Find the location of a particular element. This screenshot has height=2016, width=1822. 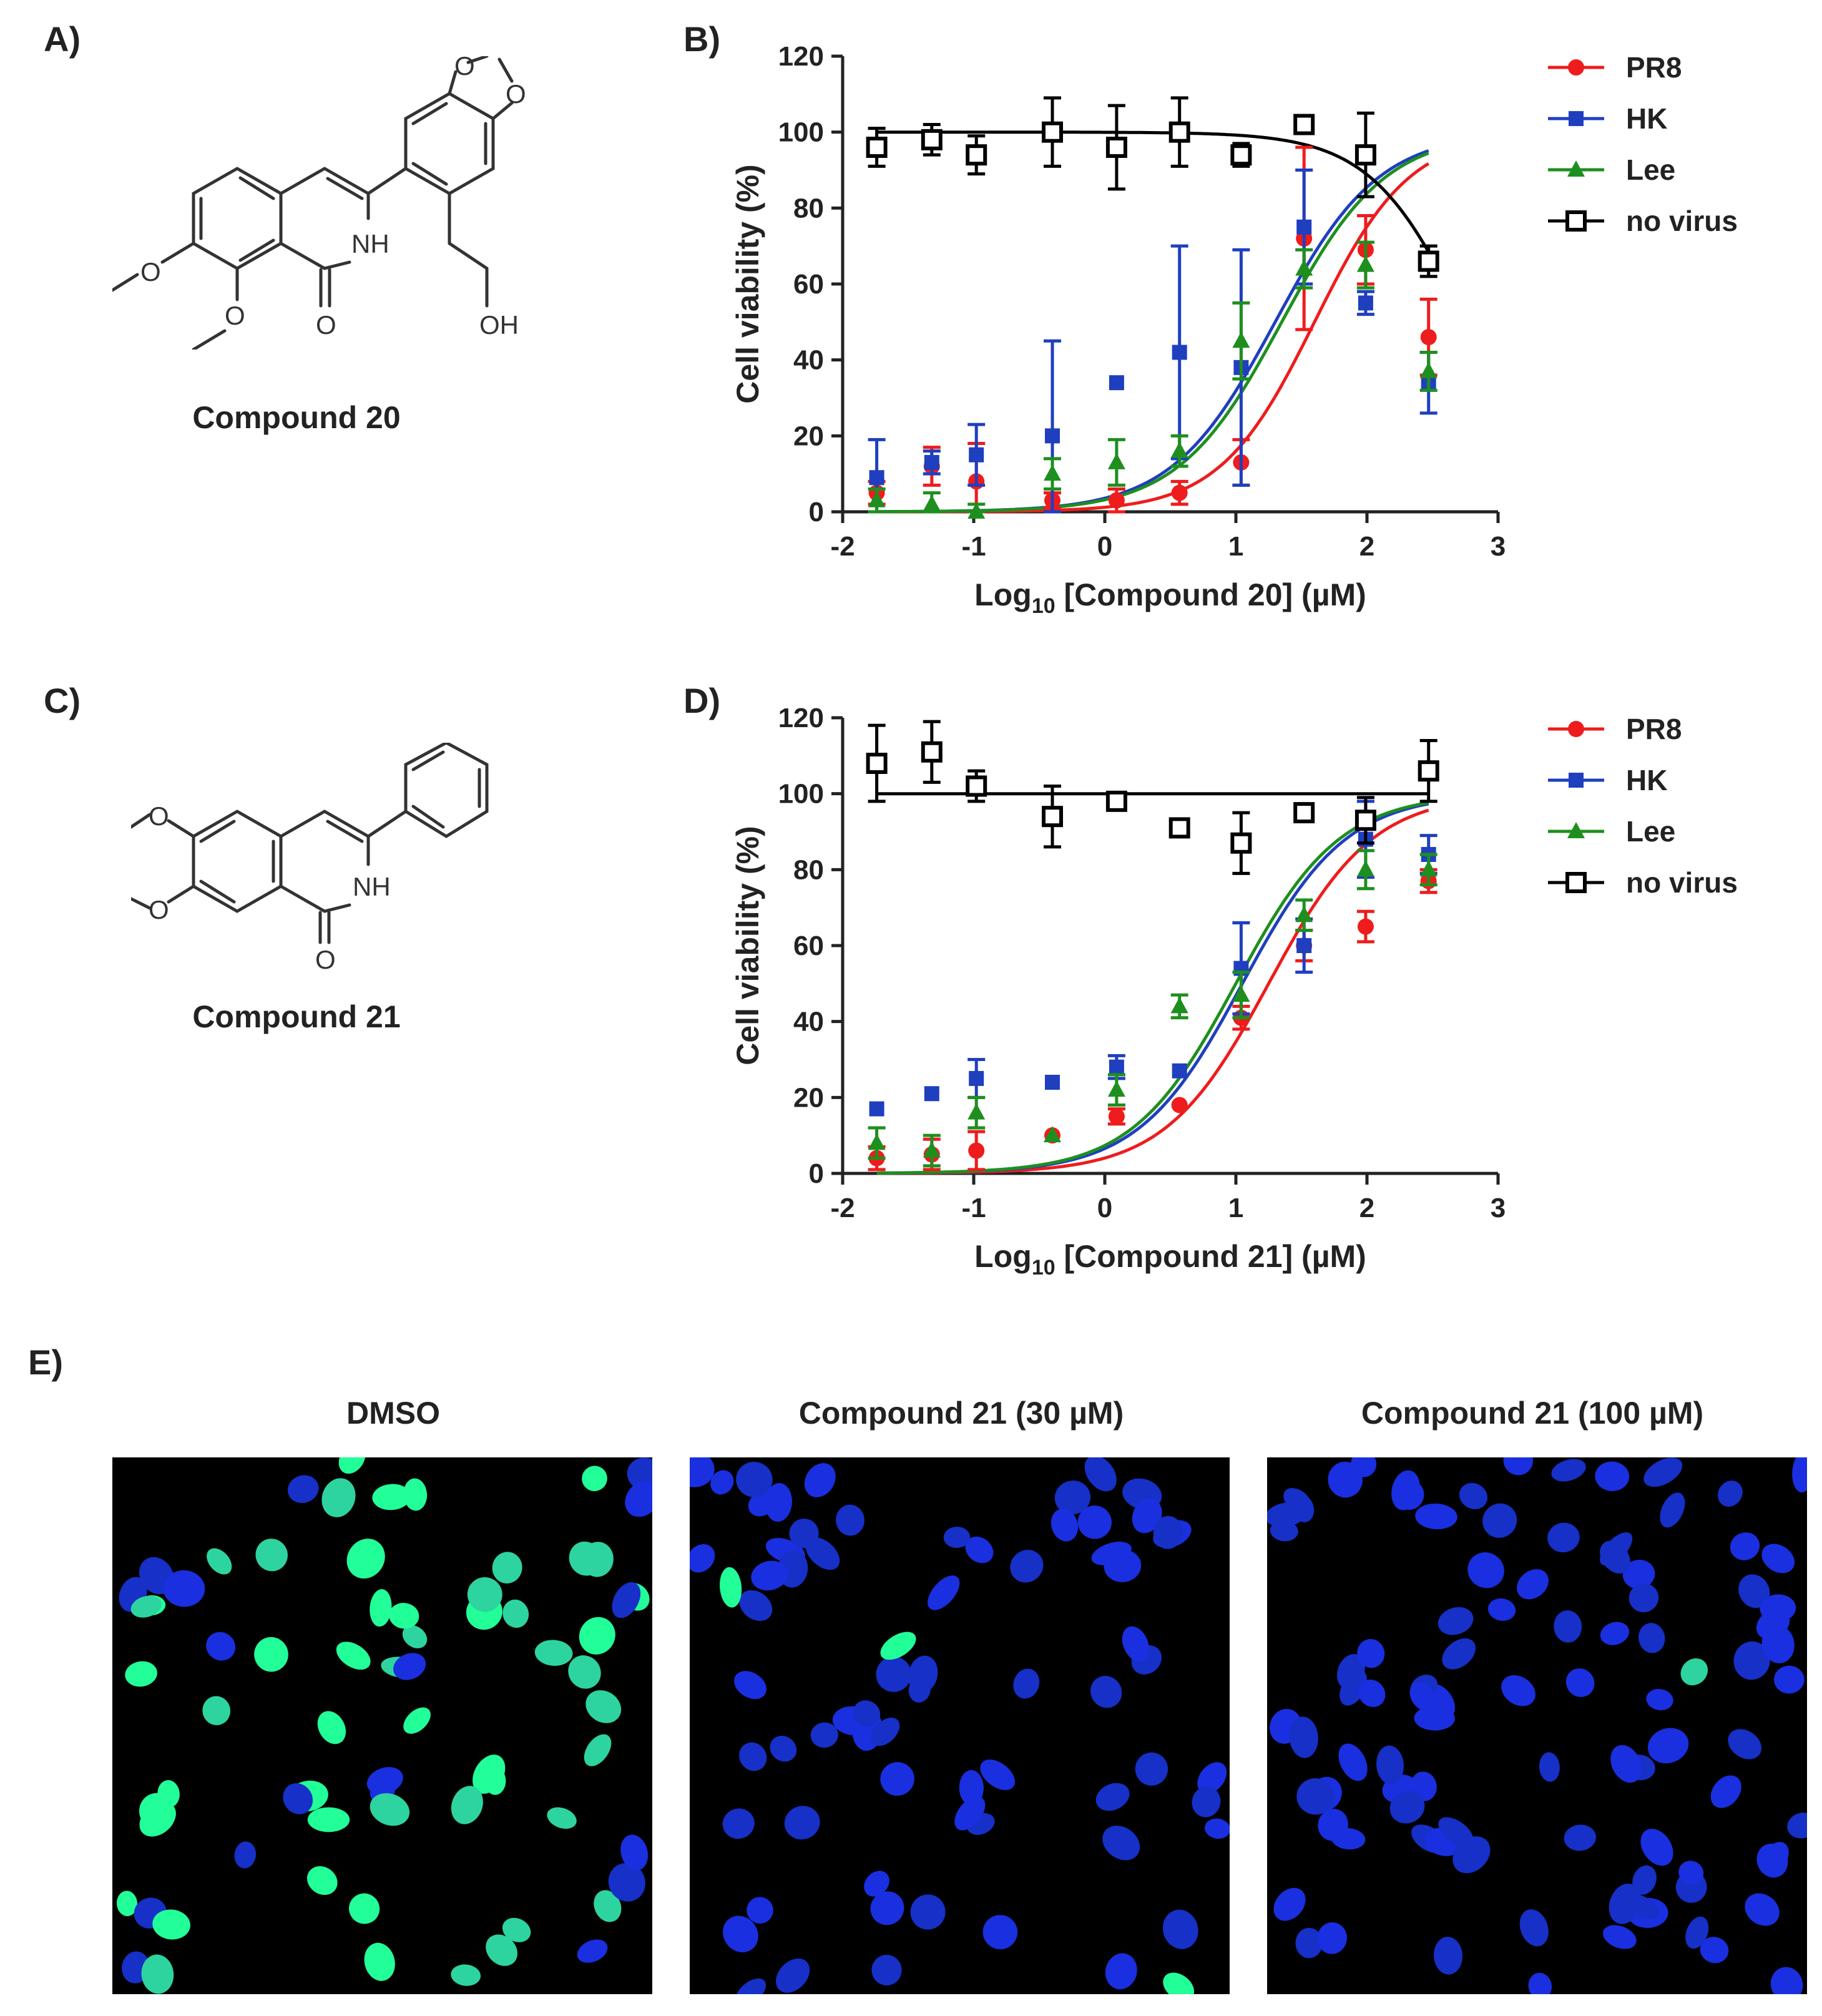

series-hk is located at coordinates (1153, 958).